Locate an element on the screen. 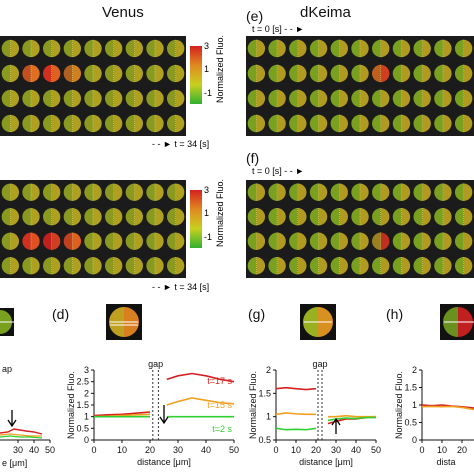 The height and width of the screenshot is (474, 474). x-axis-label: distance [μm] is located at coordinates (164, 462).